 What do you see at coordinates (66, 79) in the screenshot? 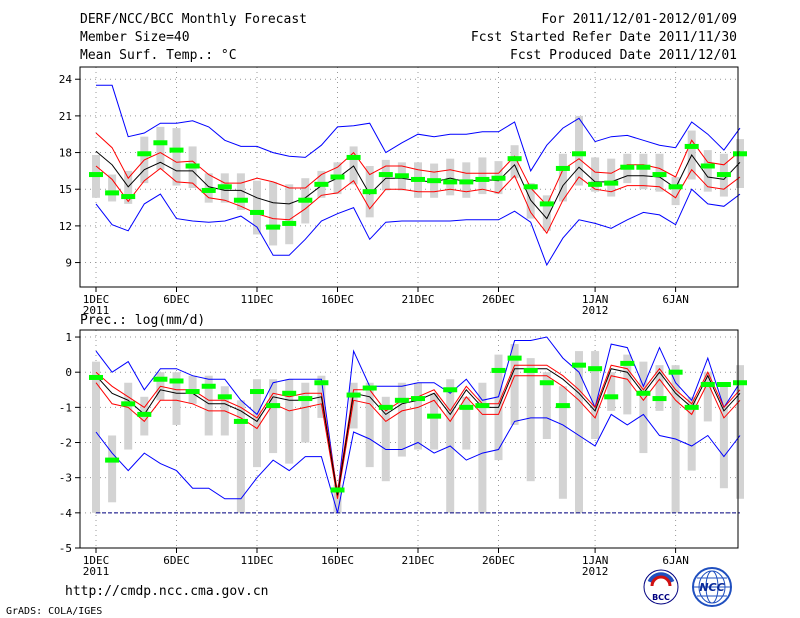
I see `y-tick-label: 24` at bounding box center [66, 79].